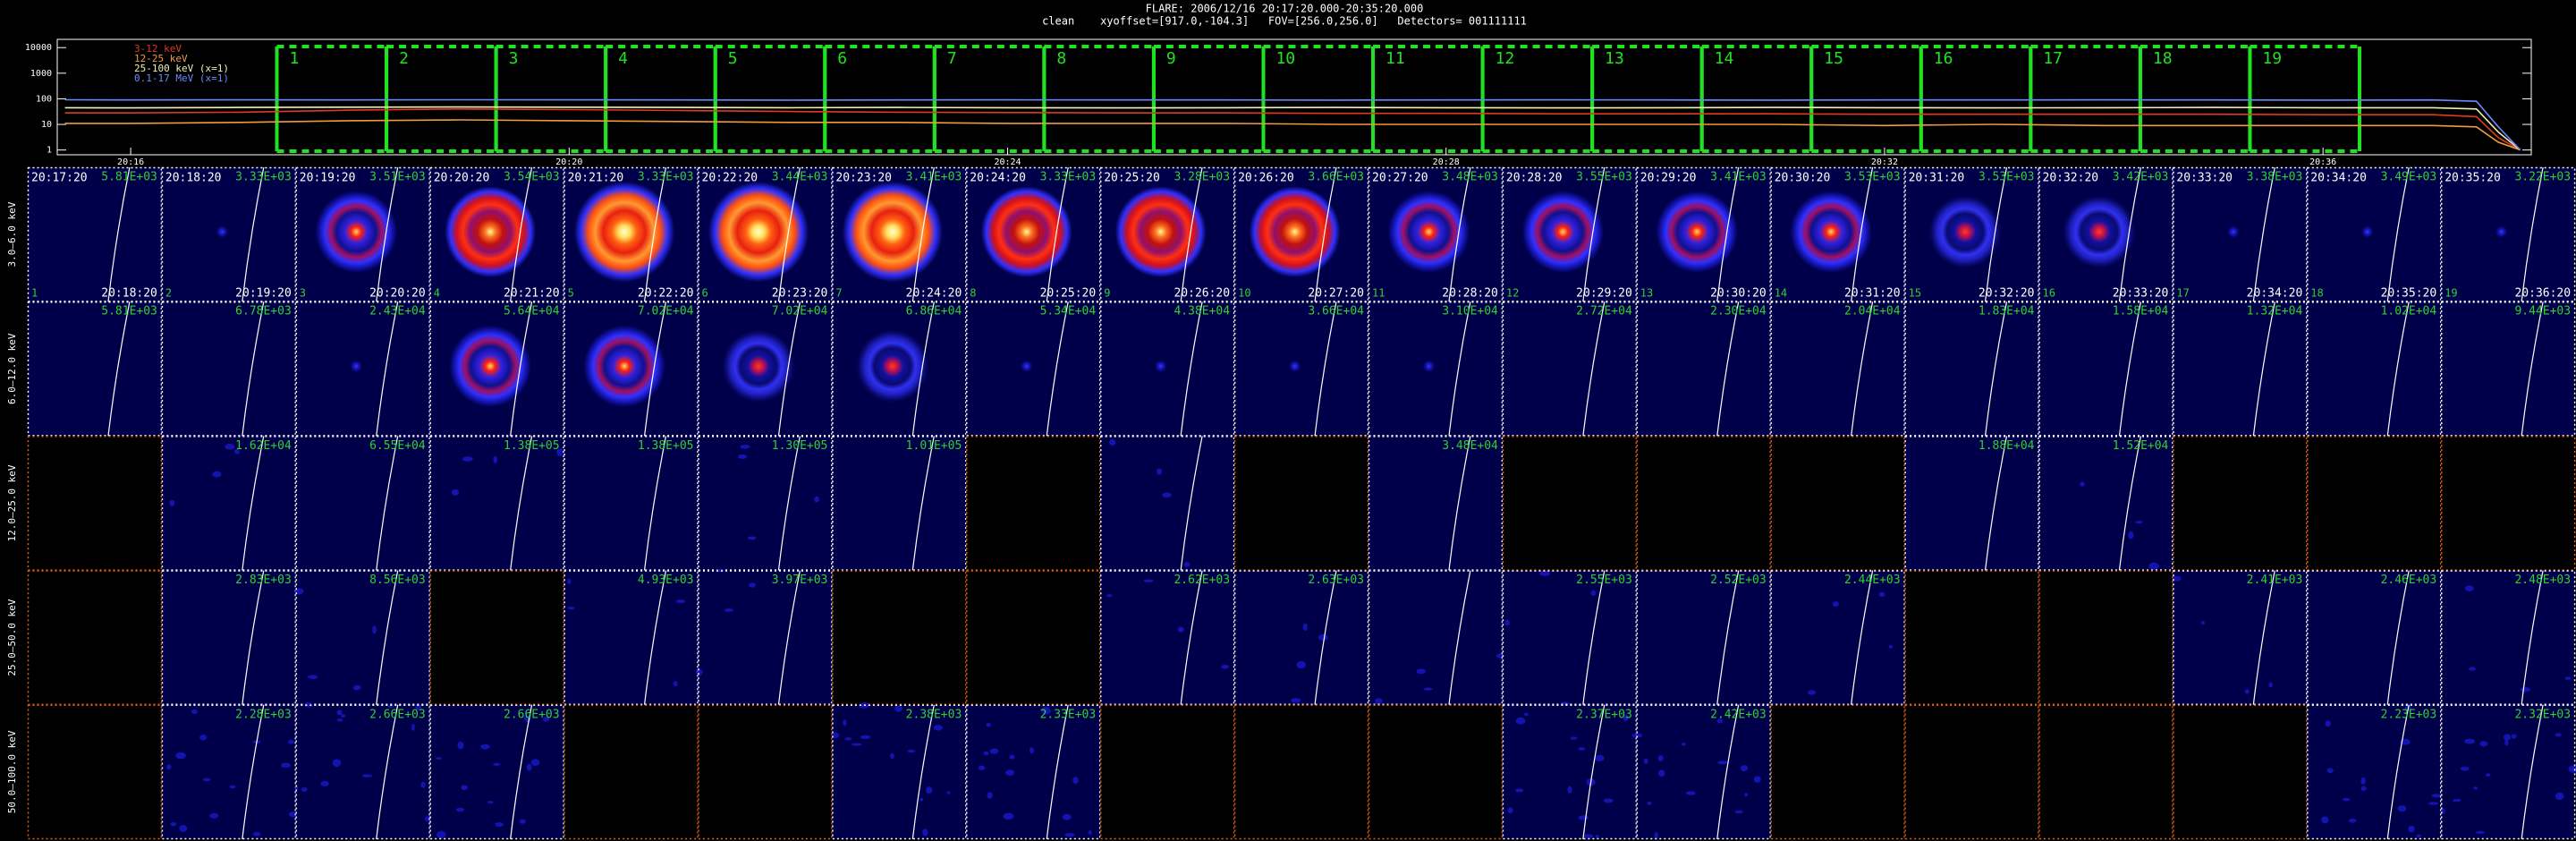 The width and height of the screenshot is (2576, 841). What do you see at coordinates (765, 234) in the screenshot?
I see `image-cell: 3.44E+03 20:22:20 20:23:20 6` at bounding box center [765, 234].